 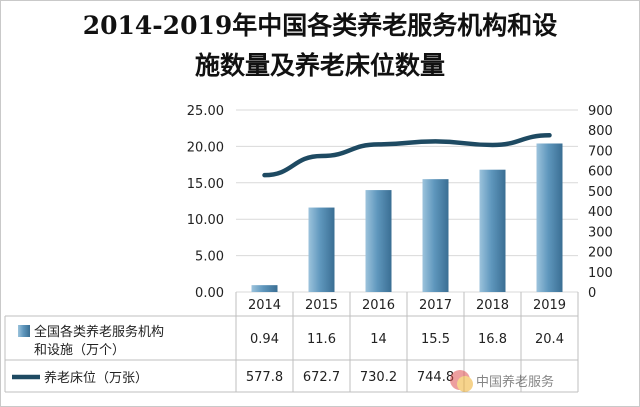 I want to click on category-label: 2015, so click(x=321, y=305).